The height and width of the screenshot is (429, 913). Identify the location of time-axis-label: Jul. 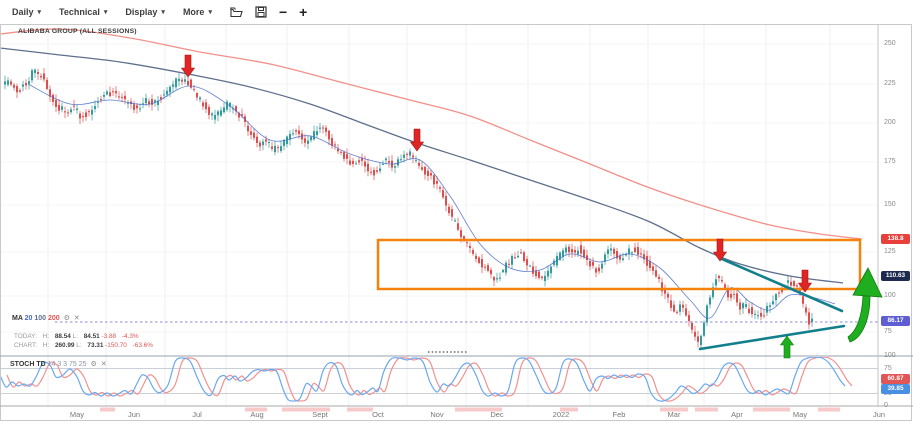
(197, 414).